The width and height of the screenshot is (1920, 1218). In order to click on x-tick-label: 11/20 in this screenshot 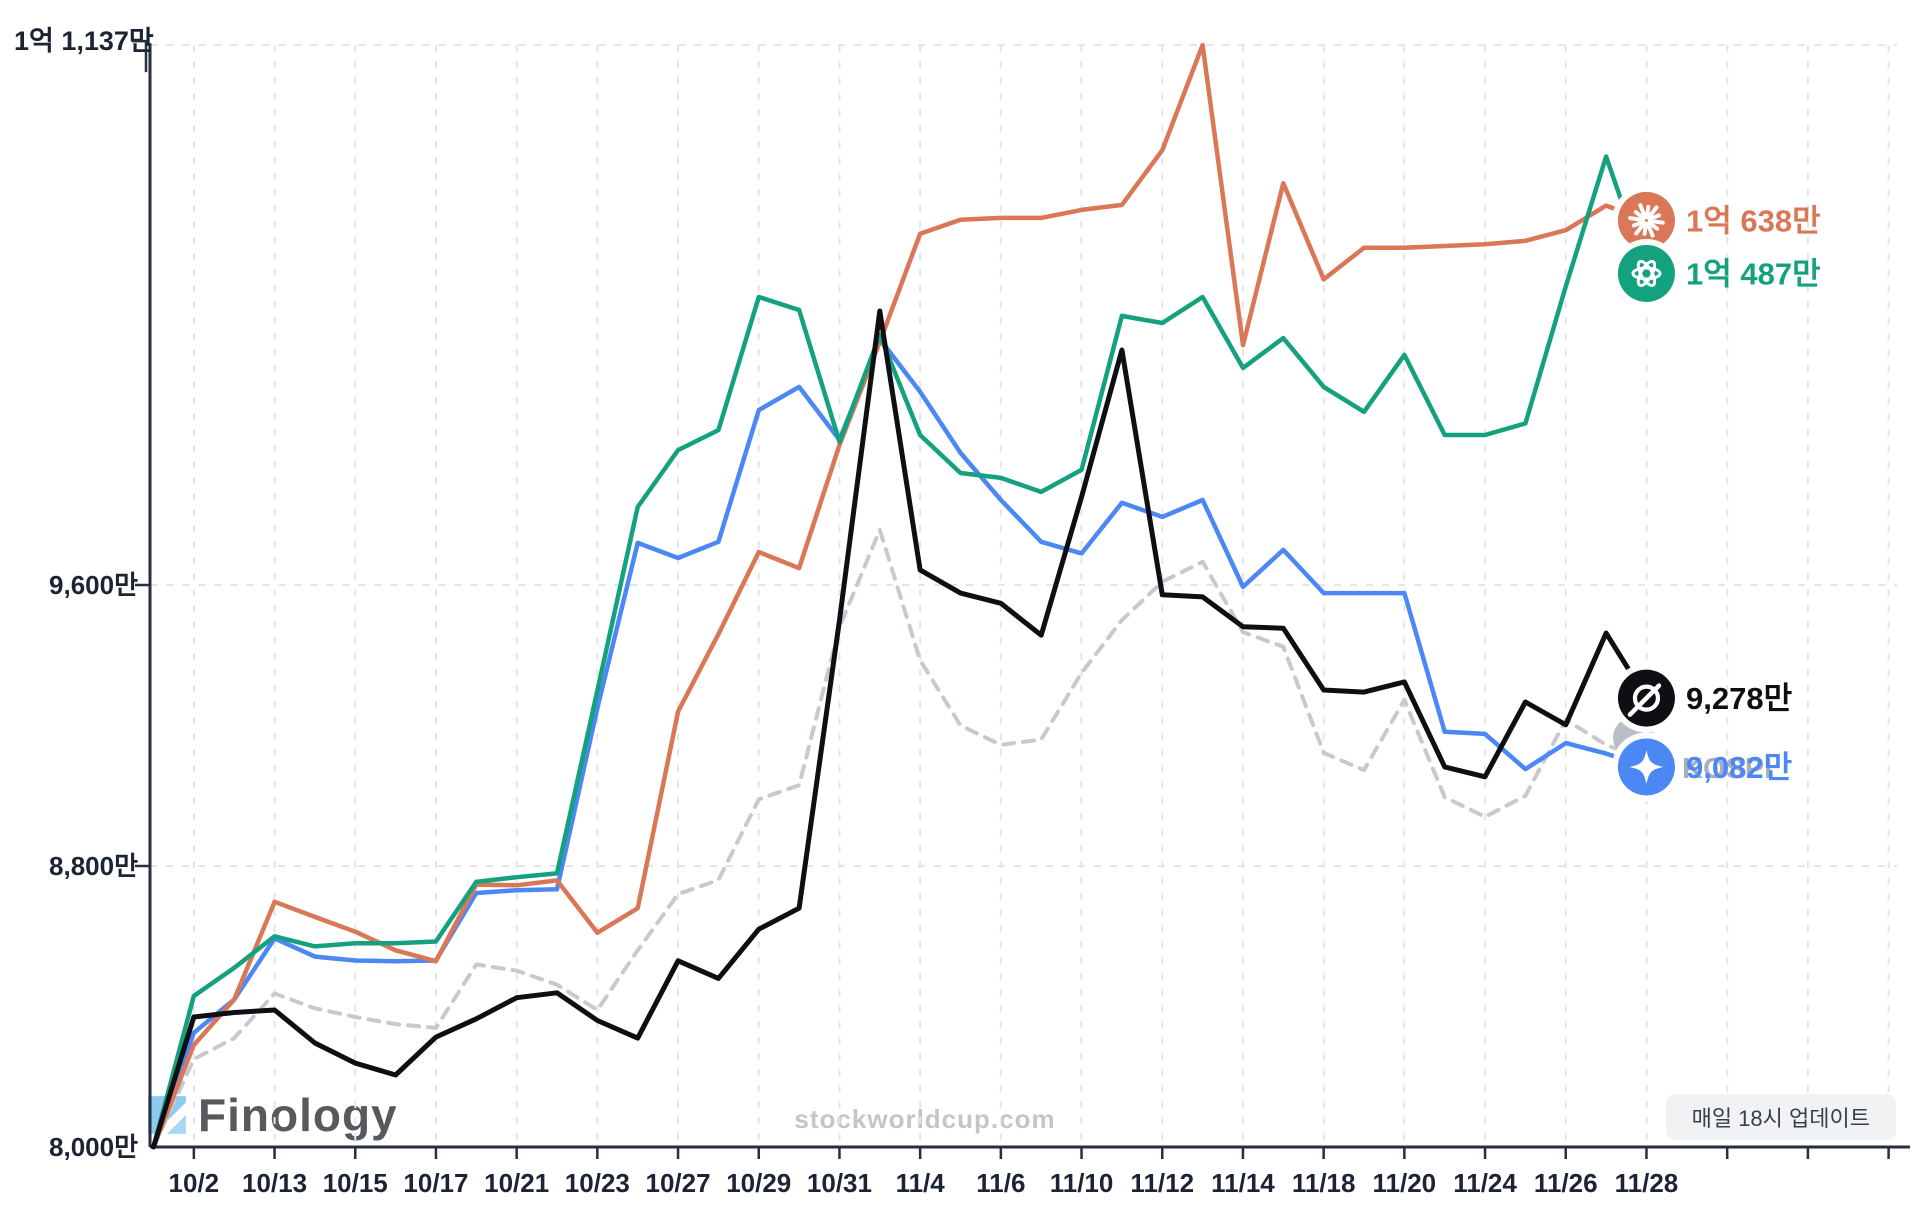, I will do `click(1405, 1183)`.